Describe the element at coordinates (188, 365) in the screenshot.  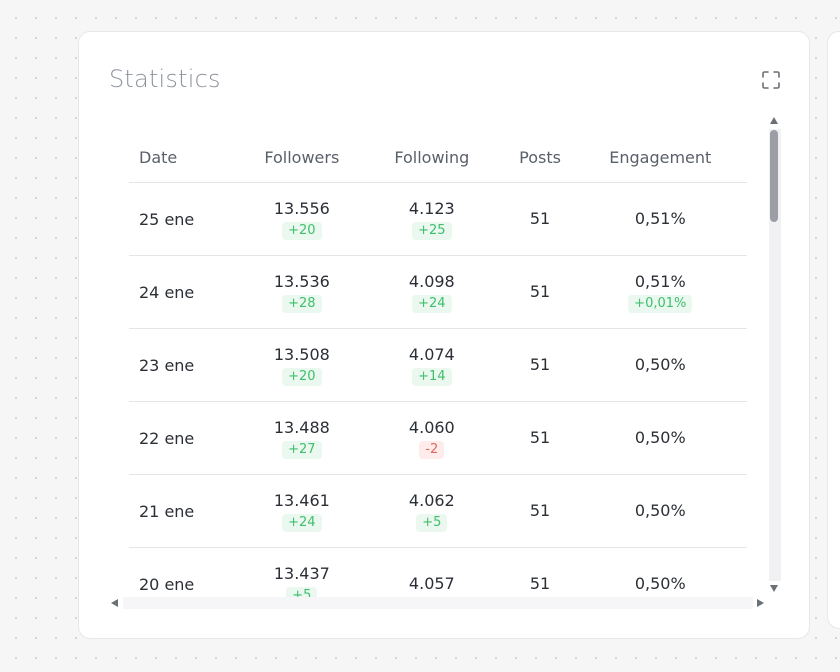
I see `cell-date: 23 ene` at that location.